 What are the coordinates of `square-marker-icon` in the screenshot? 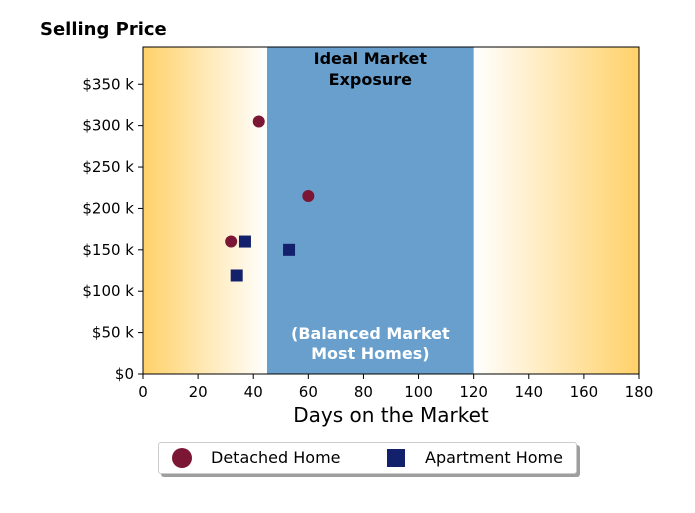 It's located at (396, 458).